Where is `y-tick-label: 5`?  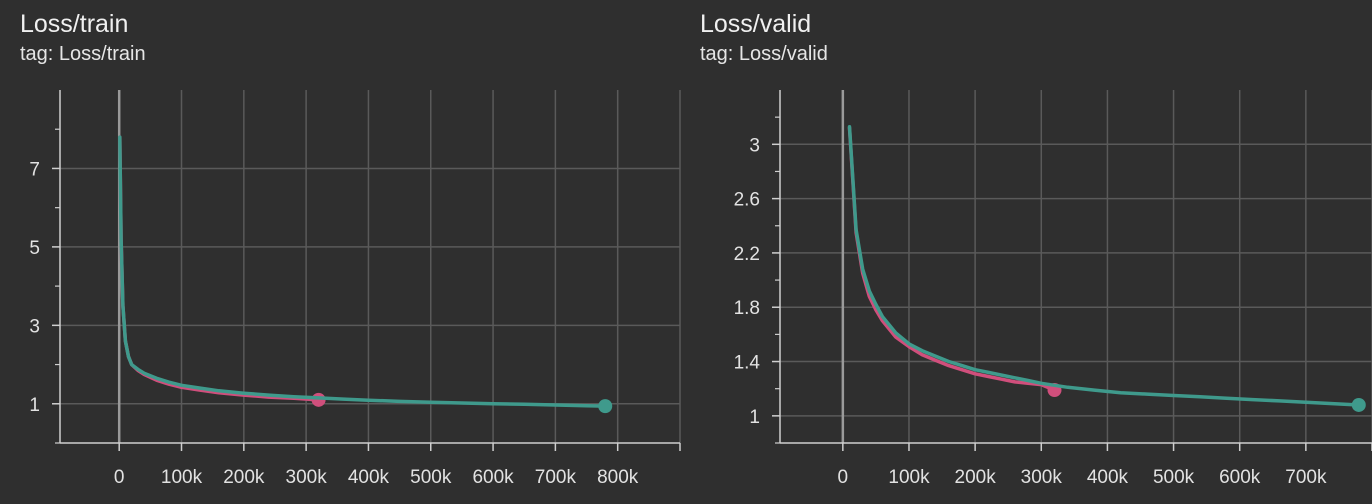 y-tick-label: 5 is located at coordinates (34, 248).